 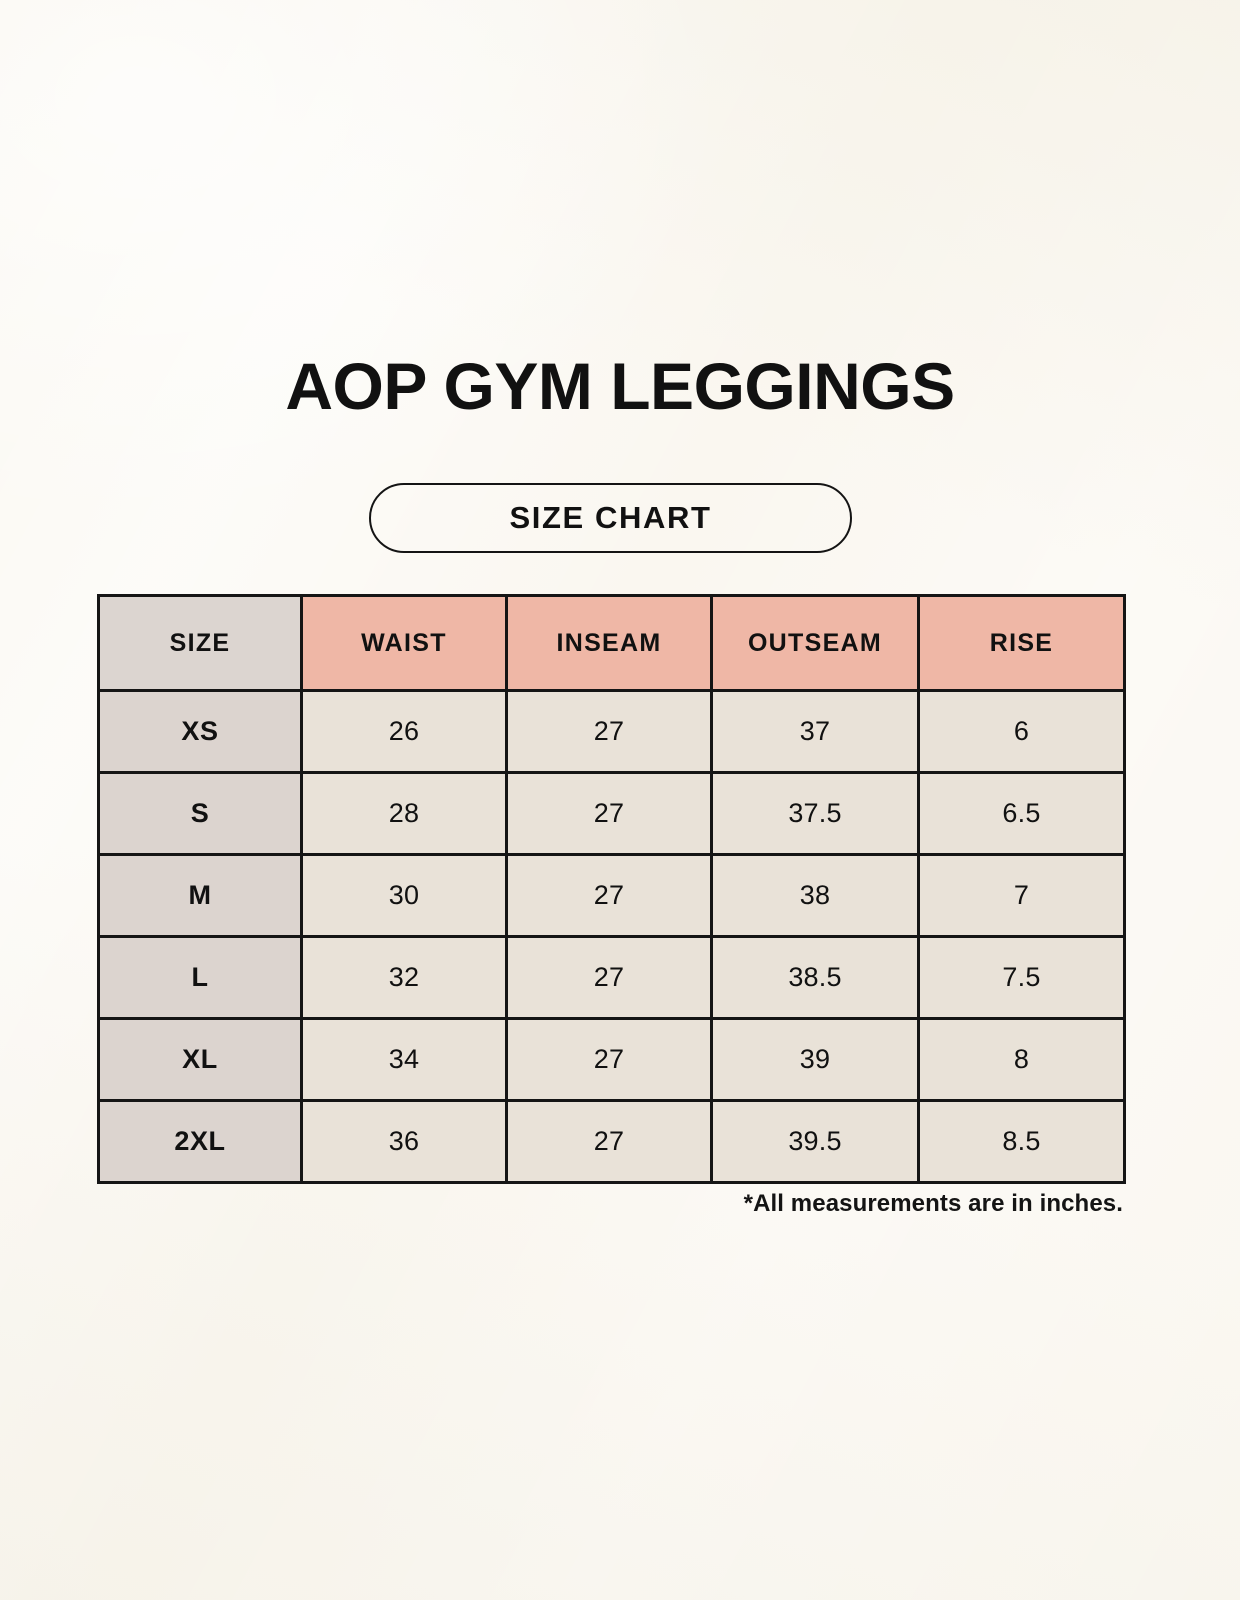 I want to click on cell-size: XL, so click(x=200, y=1059).